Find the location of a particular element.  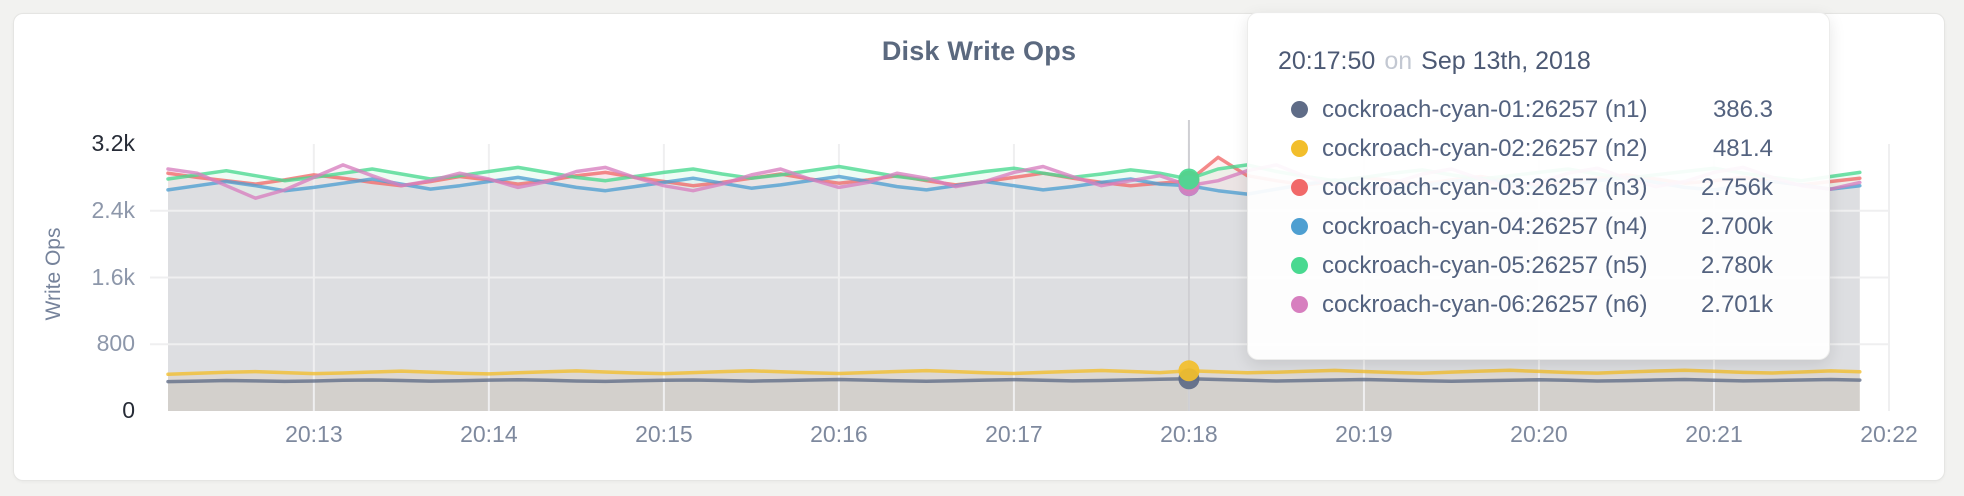

tooltip-row-n5: cockroach-cyan-05:26257 (n5) 2.780k is located at coordinates (1538, 265).